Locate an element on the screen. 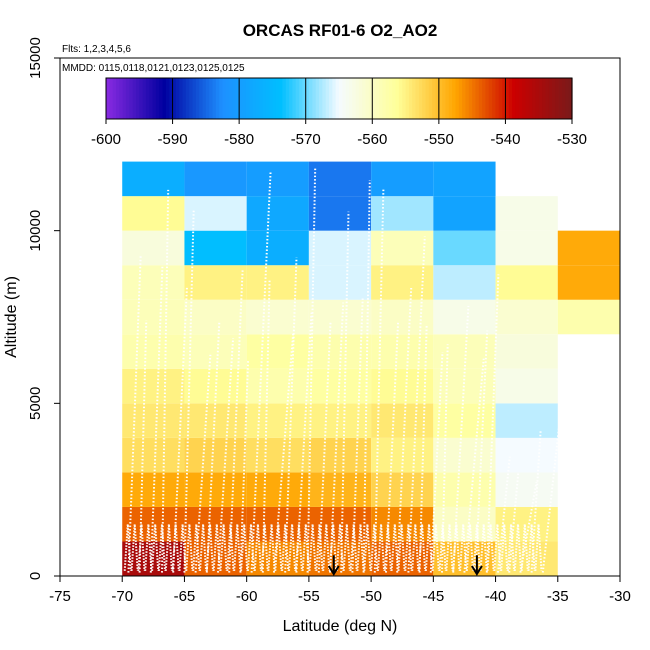  x-tick-label: -55 is located at coordinates (309, 596).